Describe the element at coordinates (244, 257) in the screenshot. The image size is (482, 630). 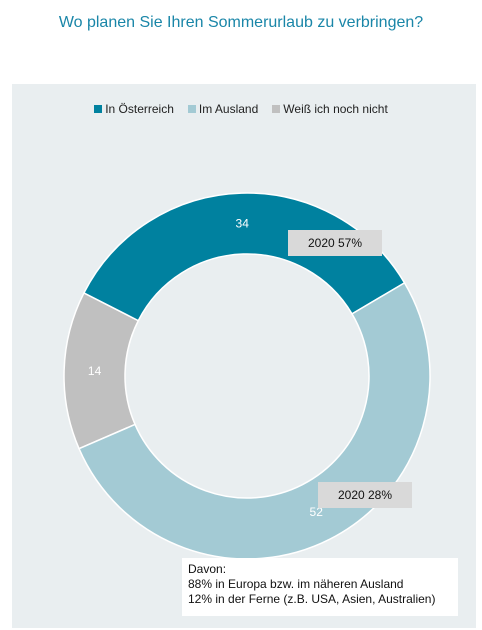
I see `donut-slice-oesterreich` at that location.